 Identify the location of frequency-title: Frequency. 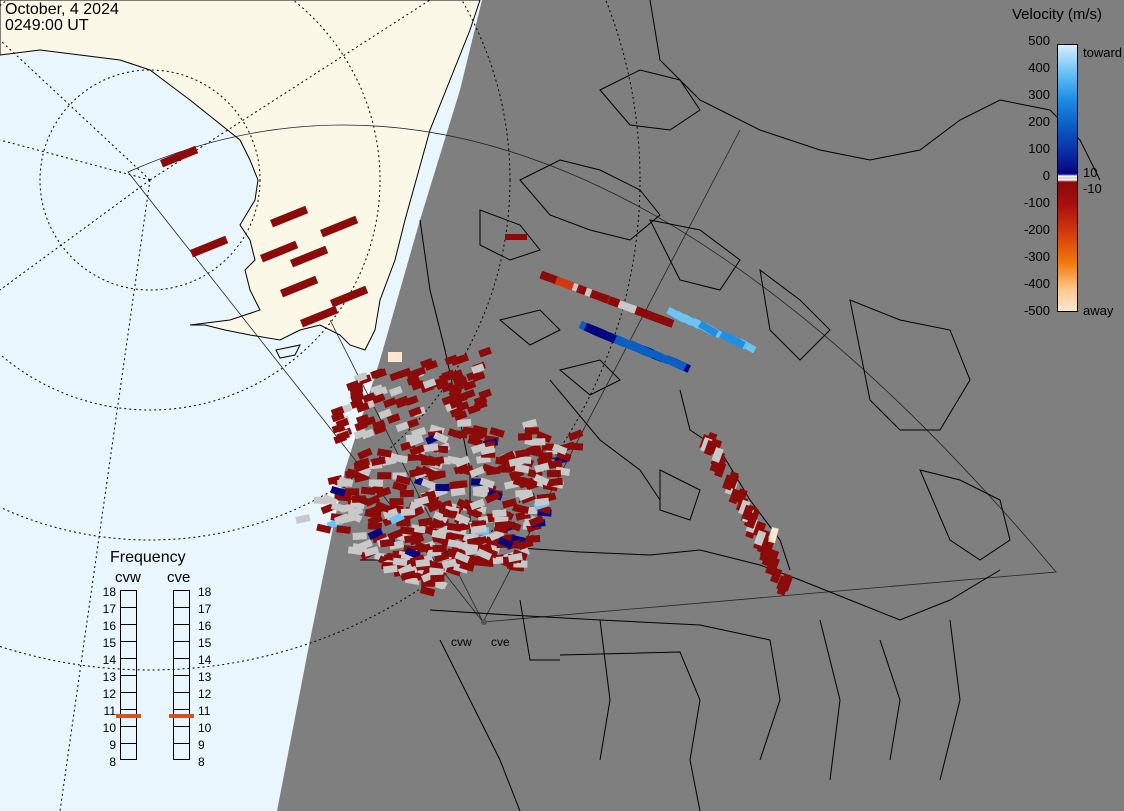
(148, 557).